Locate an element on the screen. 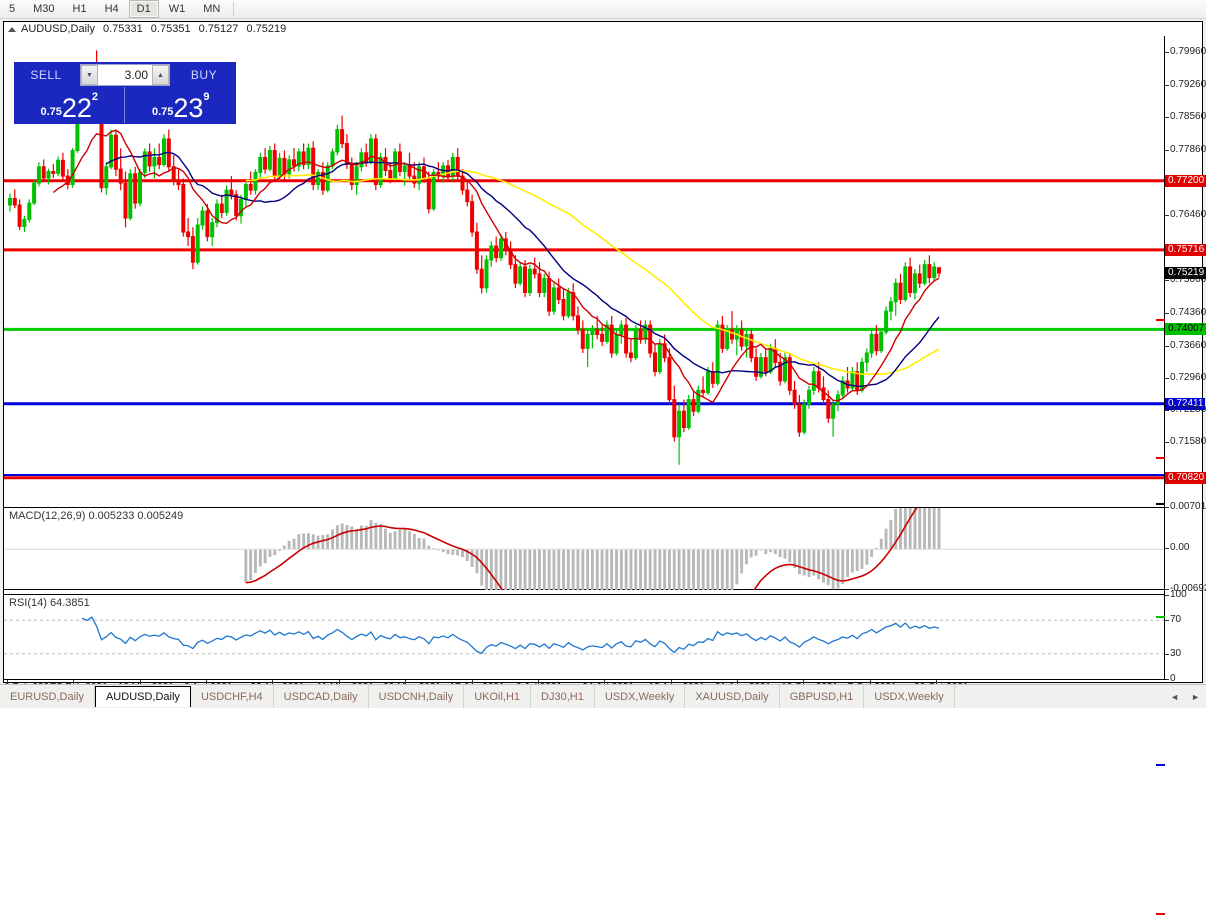 The image size is (1206, 915). tabs-scroll-right-button: ► is located at coordinates (1195, 696).